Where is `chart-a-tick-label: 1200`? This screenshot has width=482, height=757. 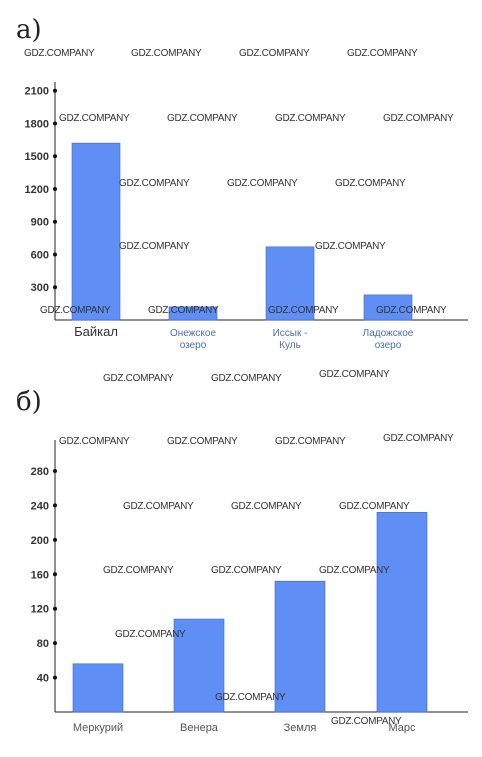
chart-a-tick-label: 1200 is located at coordinates (37, 190).